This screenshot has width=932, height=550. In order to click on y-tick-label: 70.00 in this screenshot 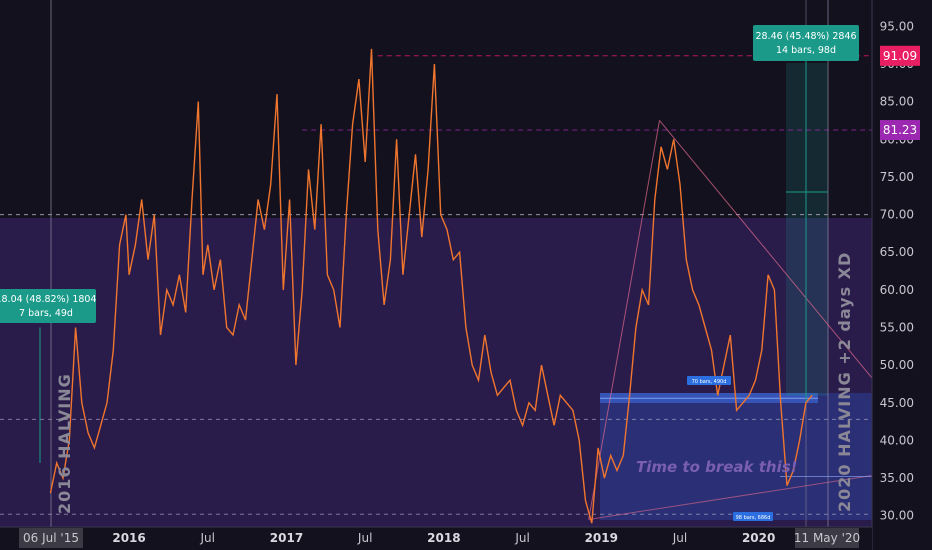, I will do `click(897, 215)`.